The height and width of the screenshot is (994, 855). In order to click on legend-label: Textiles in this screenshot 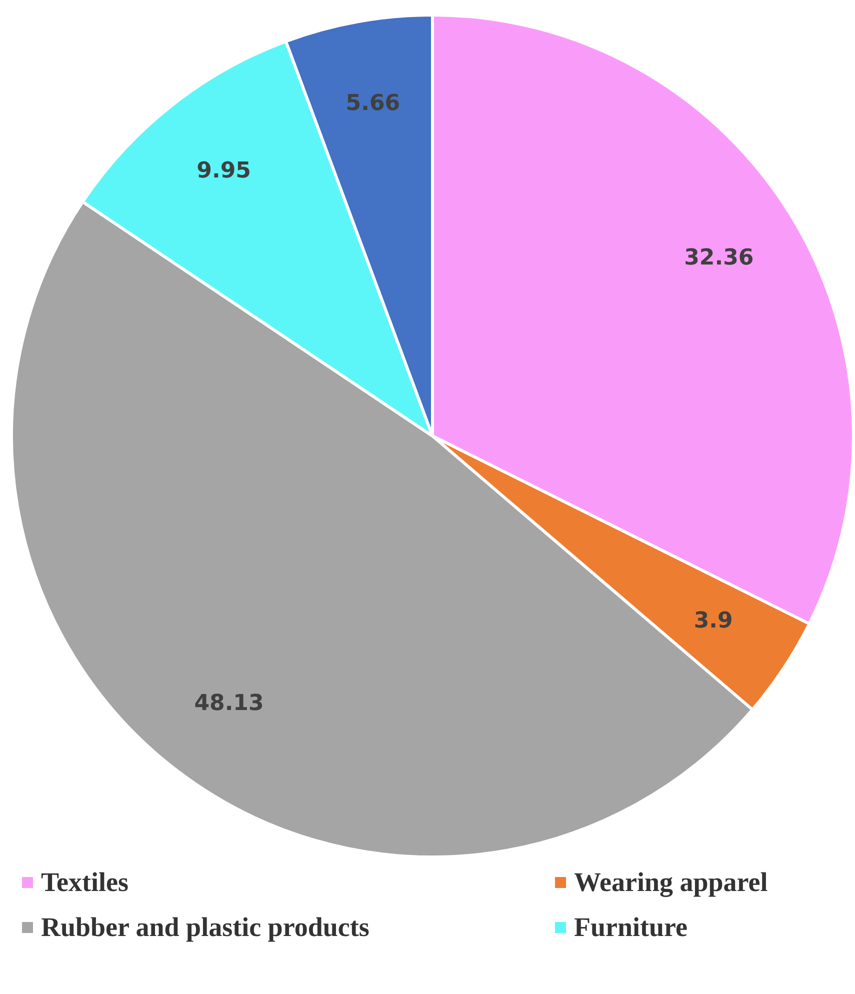, I will do `click(84, 882)`.